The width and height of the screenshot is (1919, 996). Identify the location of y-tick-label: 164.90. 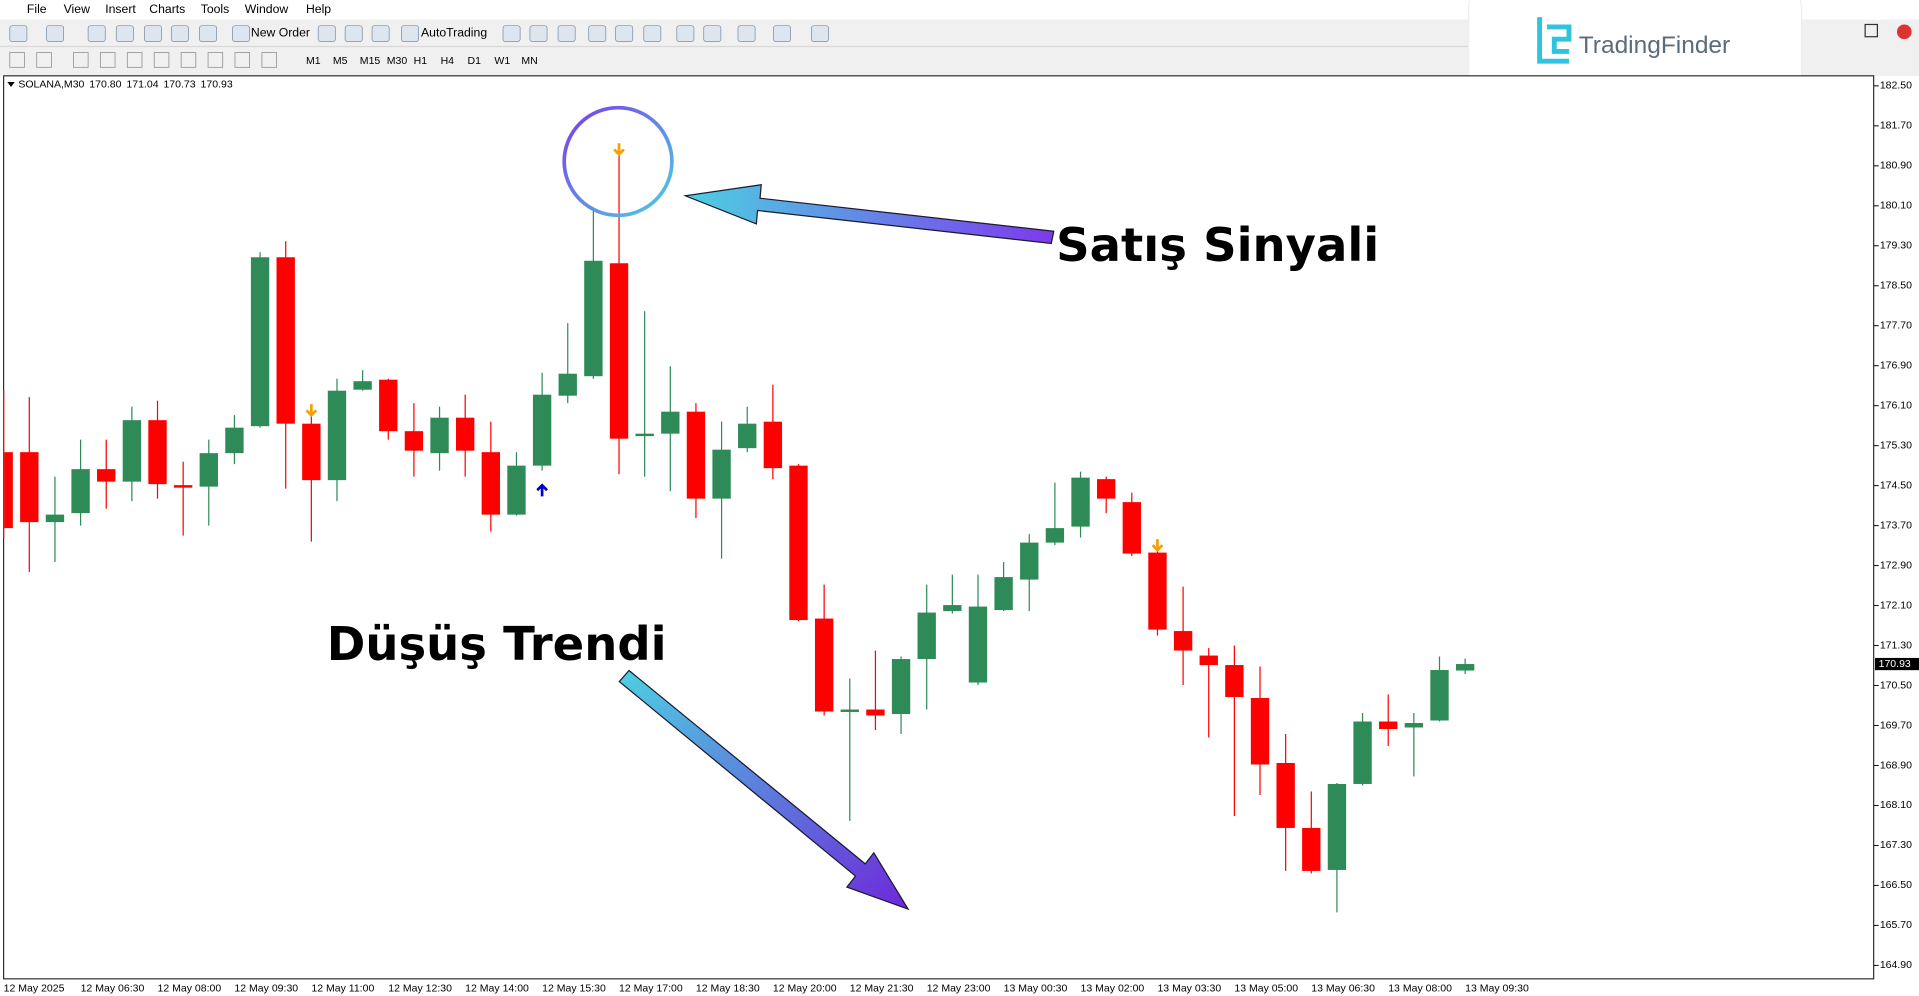
(1896, 965).